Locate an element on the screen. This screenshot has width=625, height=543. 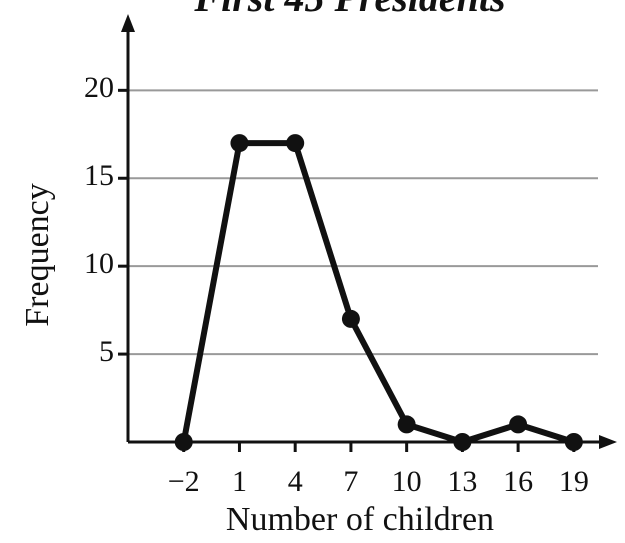
x-axis-arrow is located at coordinates (608, 442).